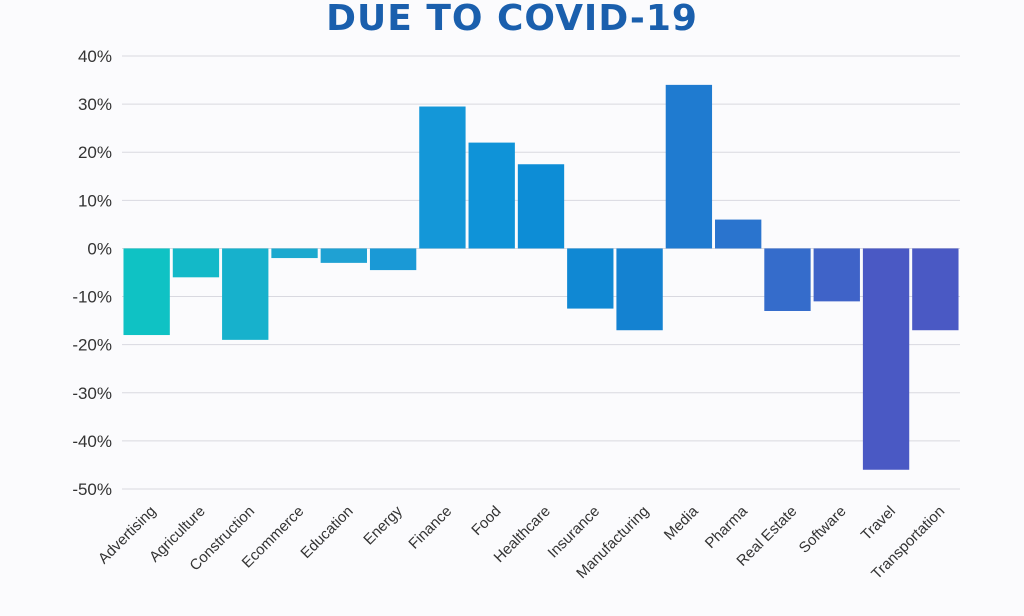 This screenshot has width=1024, height=616. I want to click on bar-transportation, so click(935, 289).